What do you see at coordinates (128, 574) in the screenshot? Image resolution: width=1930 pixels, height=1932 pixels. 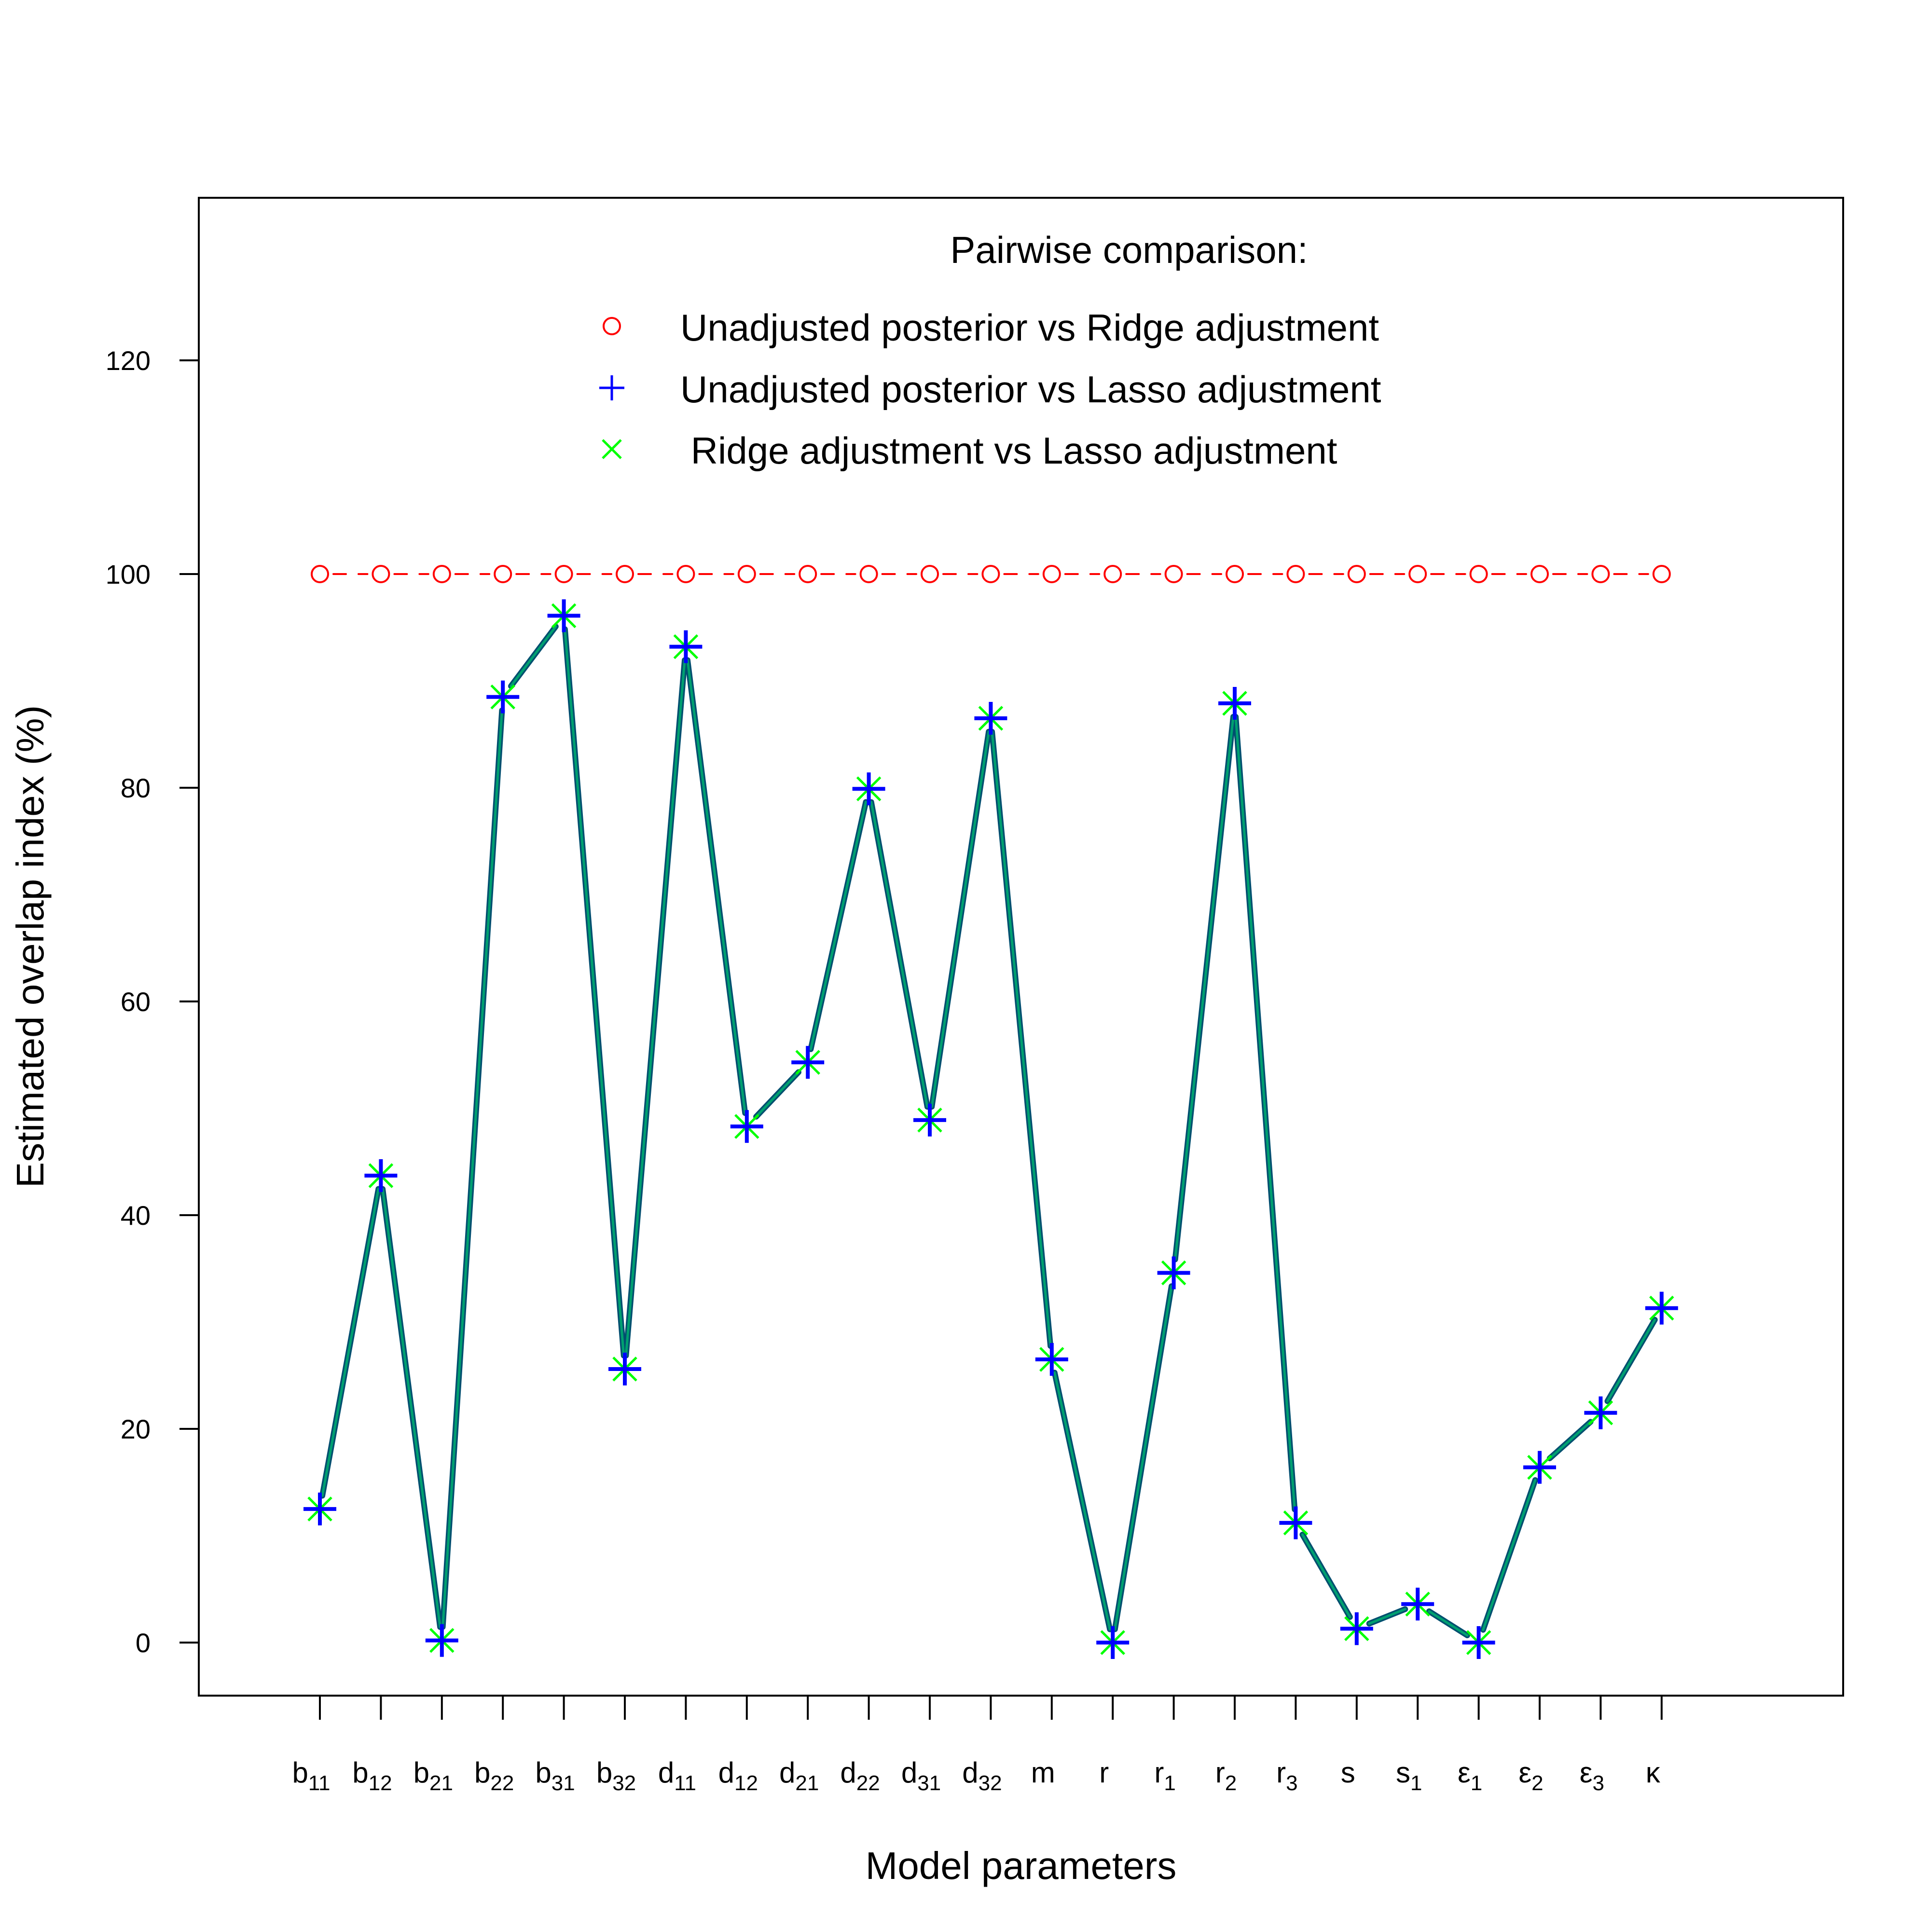 I see `y-tick-label: 100` at bounding box center [128, 574].